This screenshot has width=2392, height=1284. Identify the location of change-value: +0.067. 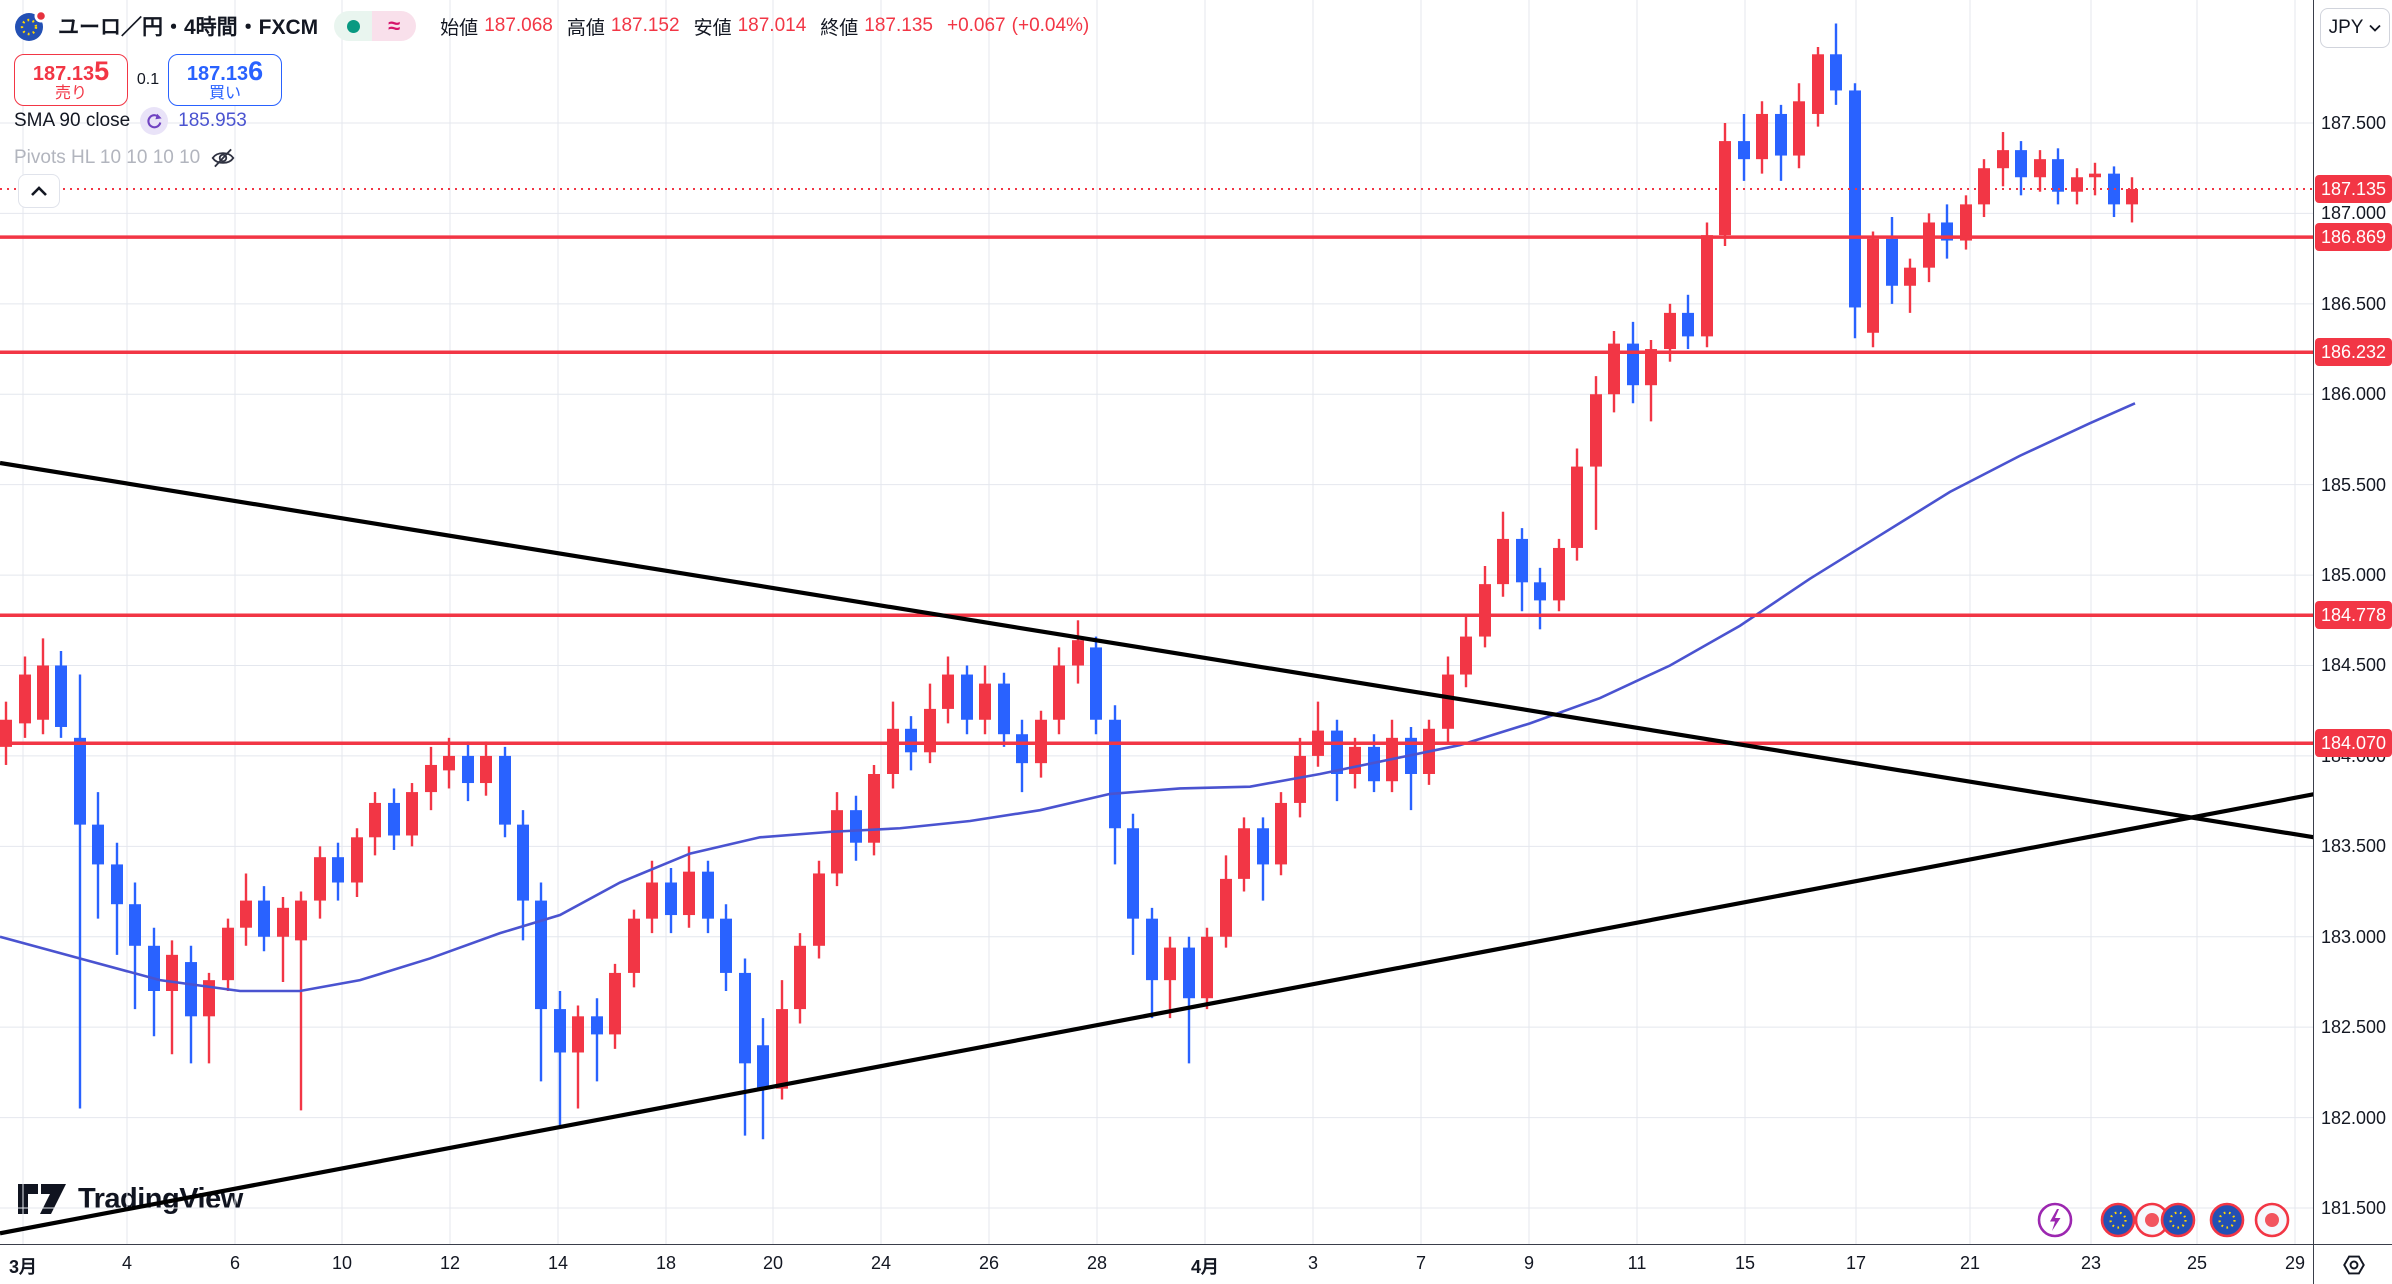
(976, 25).